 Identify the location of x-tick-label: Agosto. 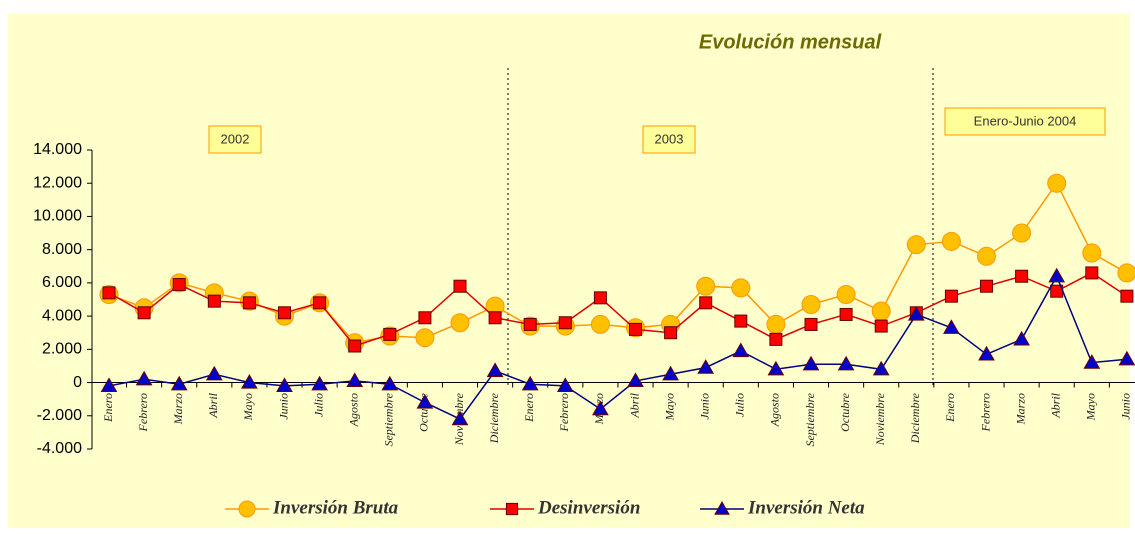
(775, 410).